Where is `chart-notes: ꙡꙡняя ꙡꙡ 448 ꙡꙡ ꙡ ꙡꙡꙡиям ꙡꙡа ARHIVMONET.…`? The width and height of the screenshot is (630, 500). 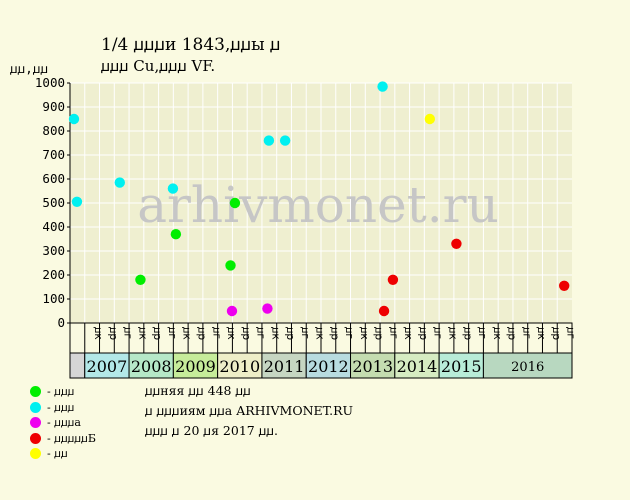
chart-notes: ꙡꙡняя ꙡꙡ 448 ꙡꙡ ꙡ ꙡꙡꙡиям ꙡꙡа ARHIVMONET.… is located at coordinates (249, 411).